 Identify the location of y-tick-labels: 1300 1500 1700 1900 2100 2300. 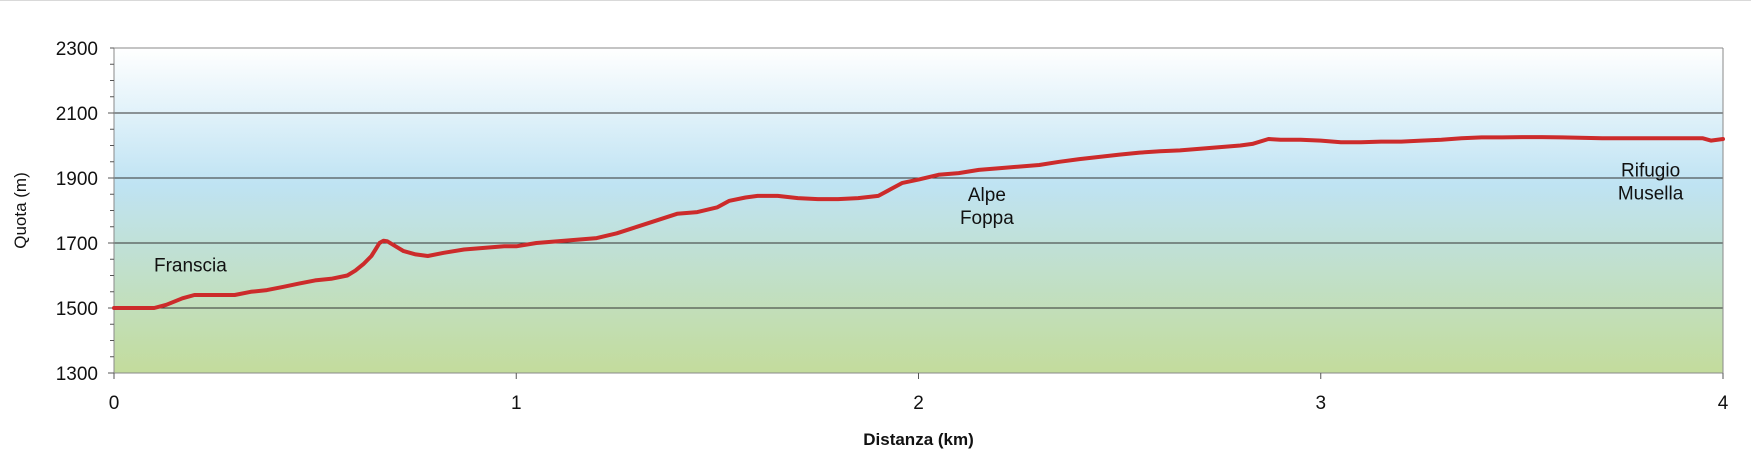
(77, 212).